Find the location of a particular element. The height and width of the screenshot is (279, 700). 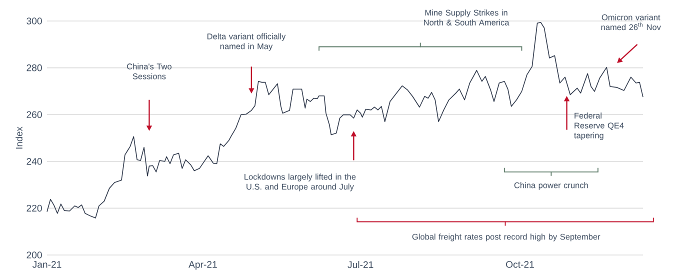

y-tick-label: 220 is located at coordinates (34, 208).